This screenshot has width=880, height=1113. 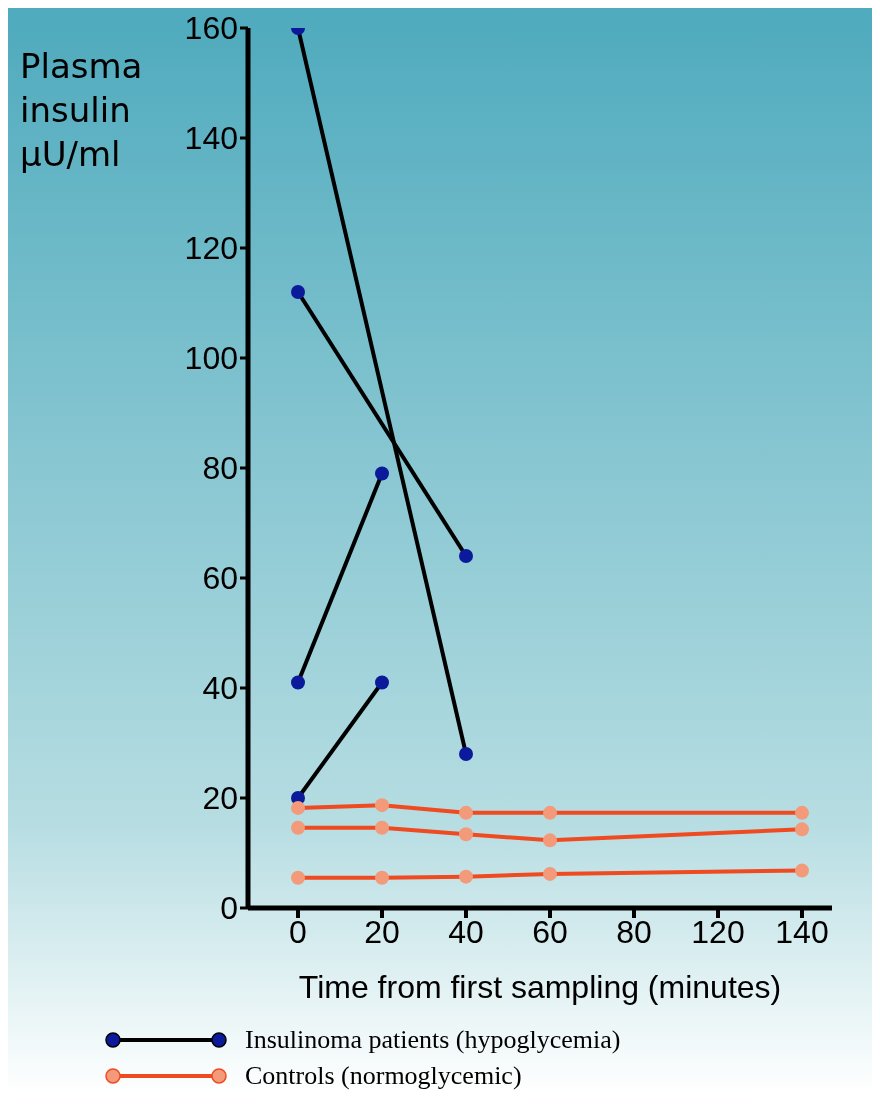 I want to click on x-axis-title: Time from first sampling (minutes), so click(x=540, y=987).